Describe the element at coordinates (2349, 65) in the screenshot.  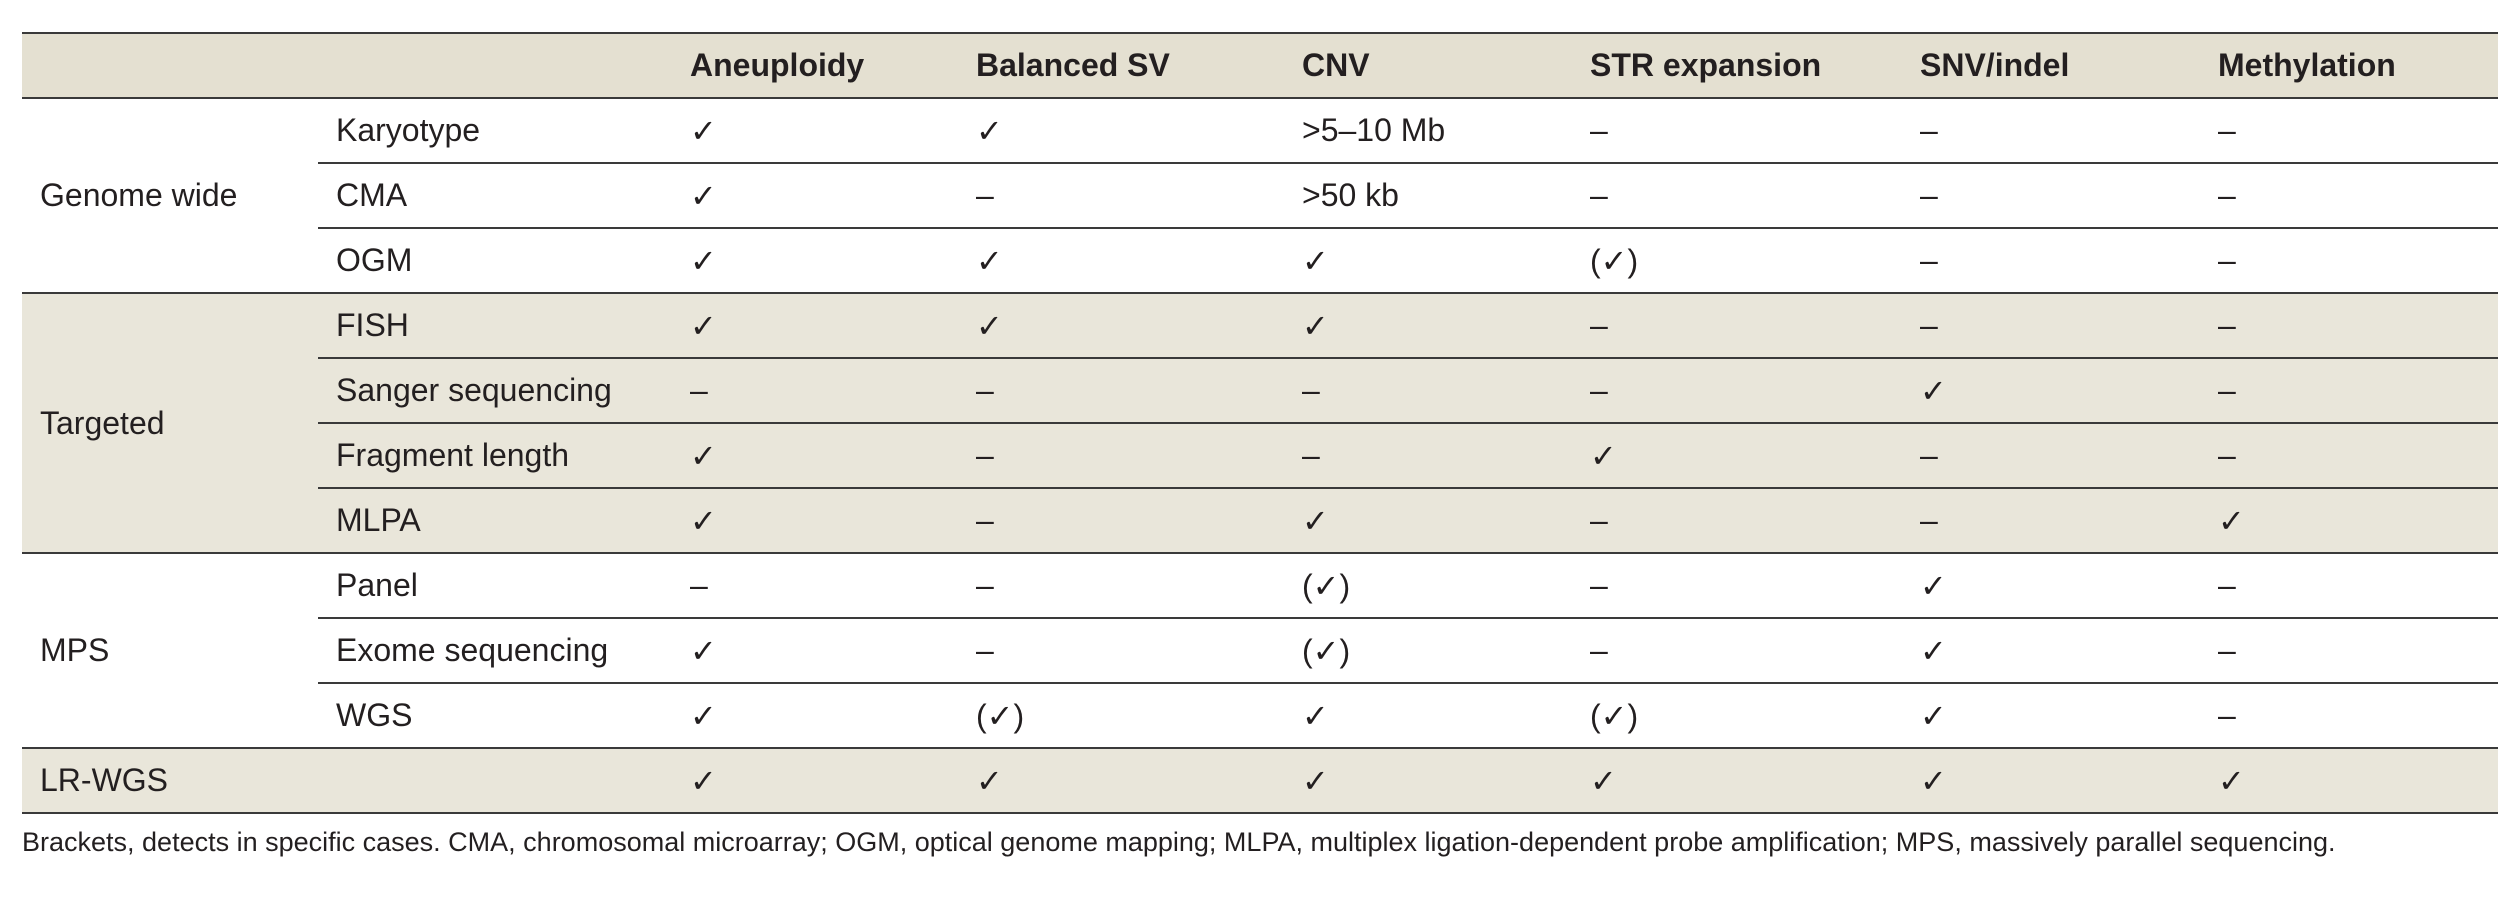
I see `header-methylation: Methylation` at that location.